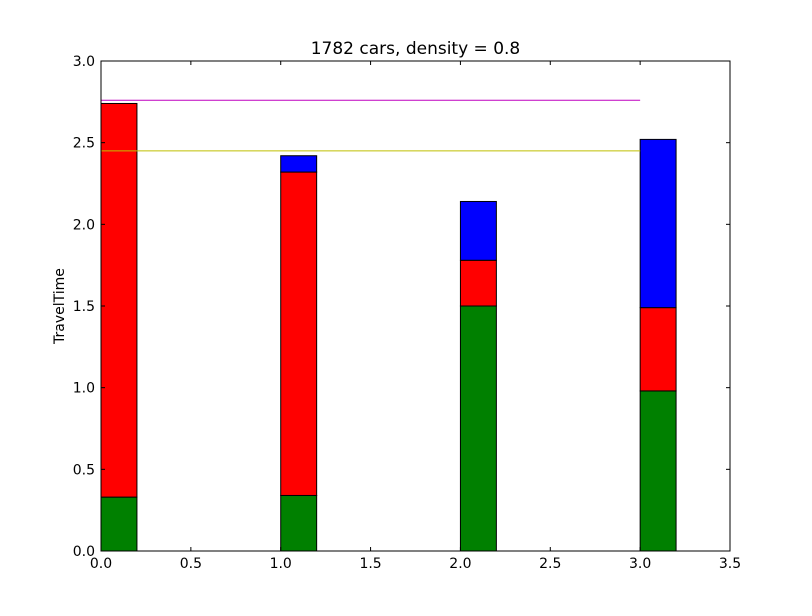 The height and width of the screenshot is (616, 812). I want to click on y-tick-label: 1.5, so click(84, 307).